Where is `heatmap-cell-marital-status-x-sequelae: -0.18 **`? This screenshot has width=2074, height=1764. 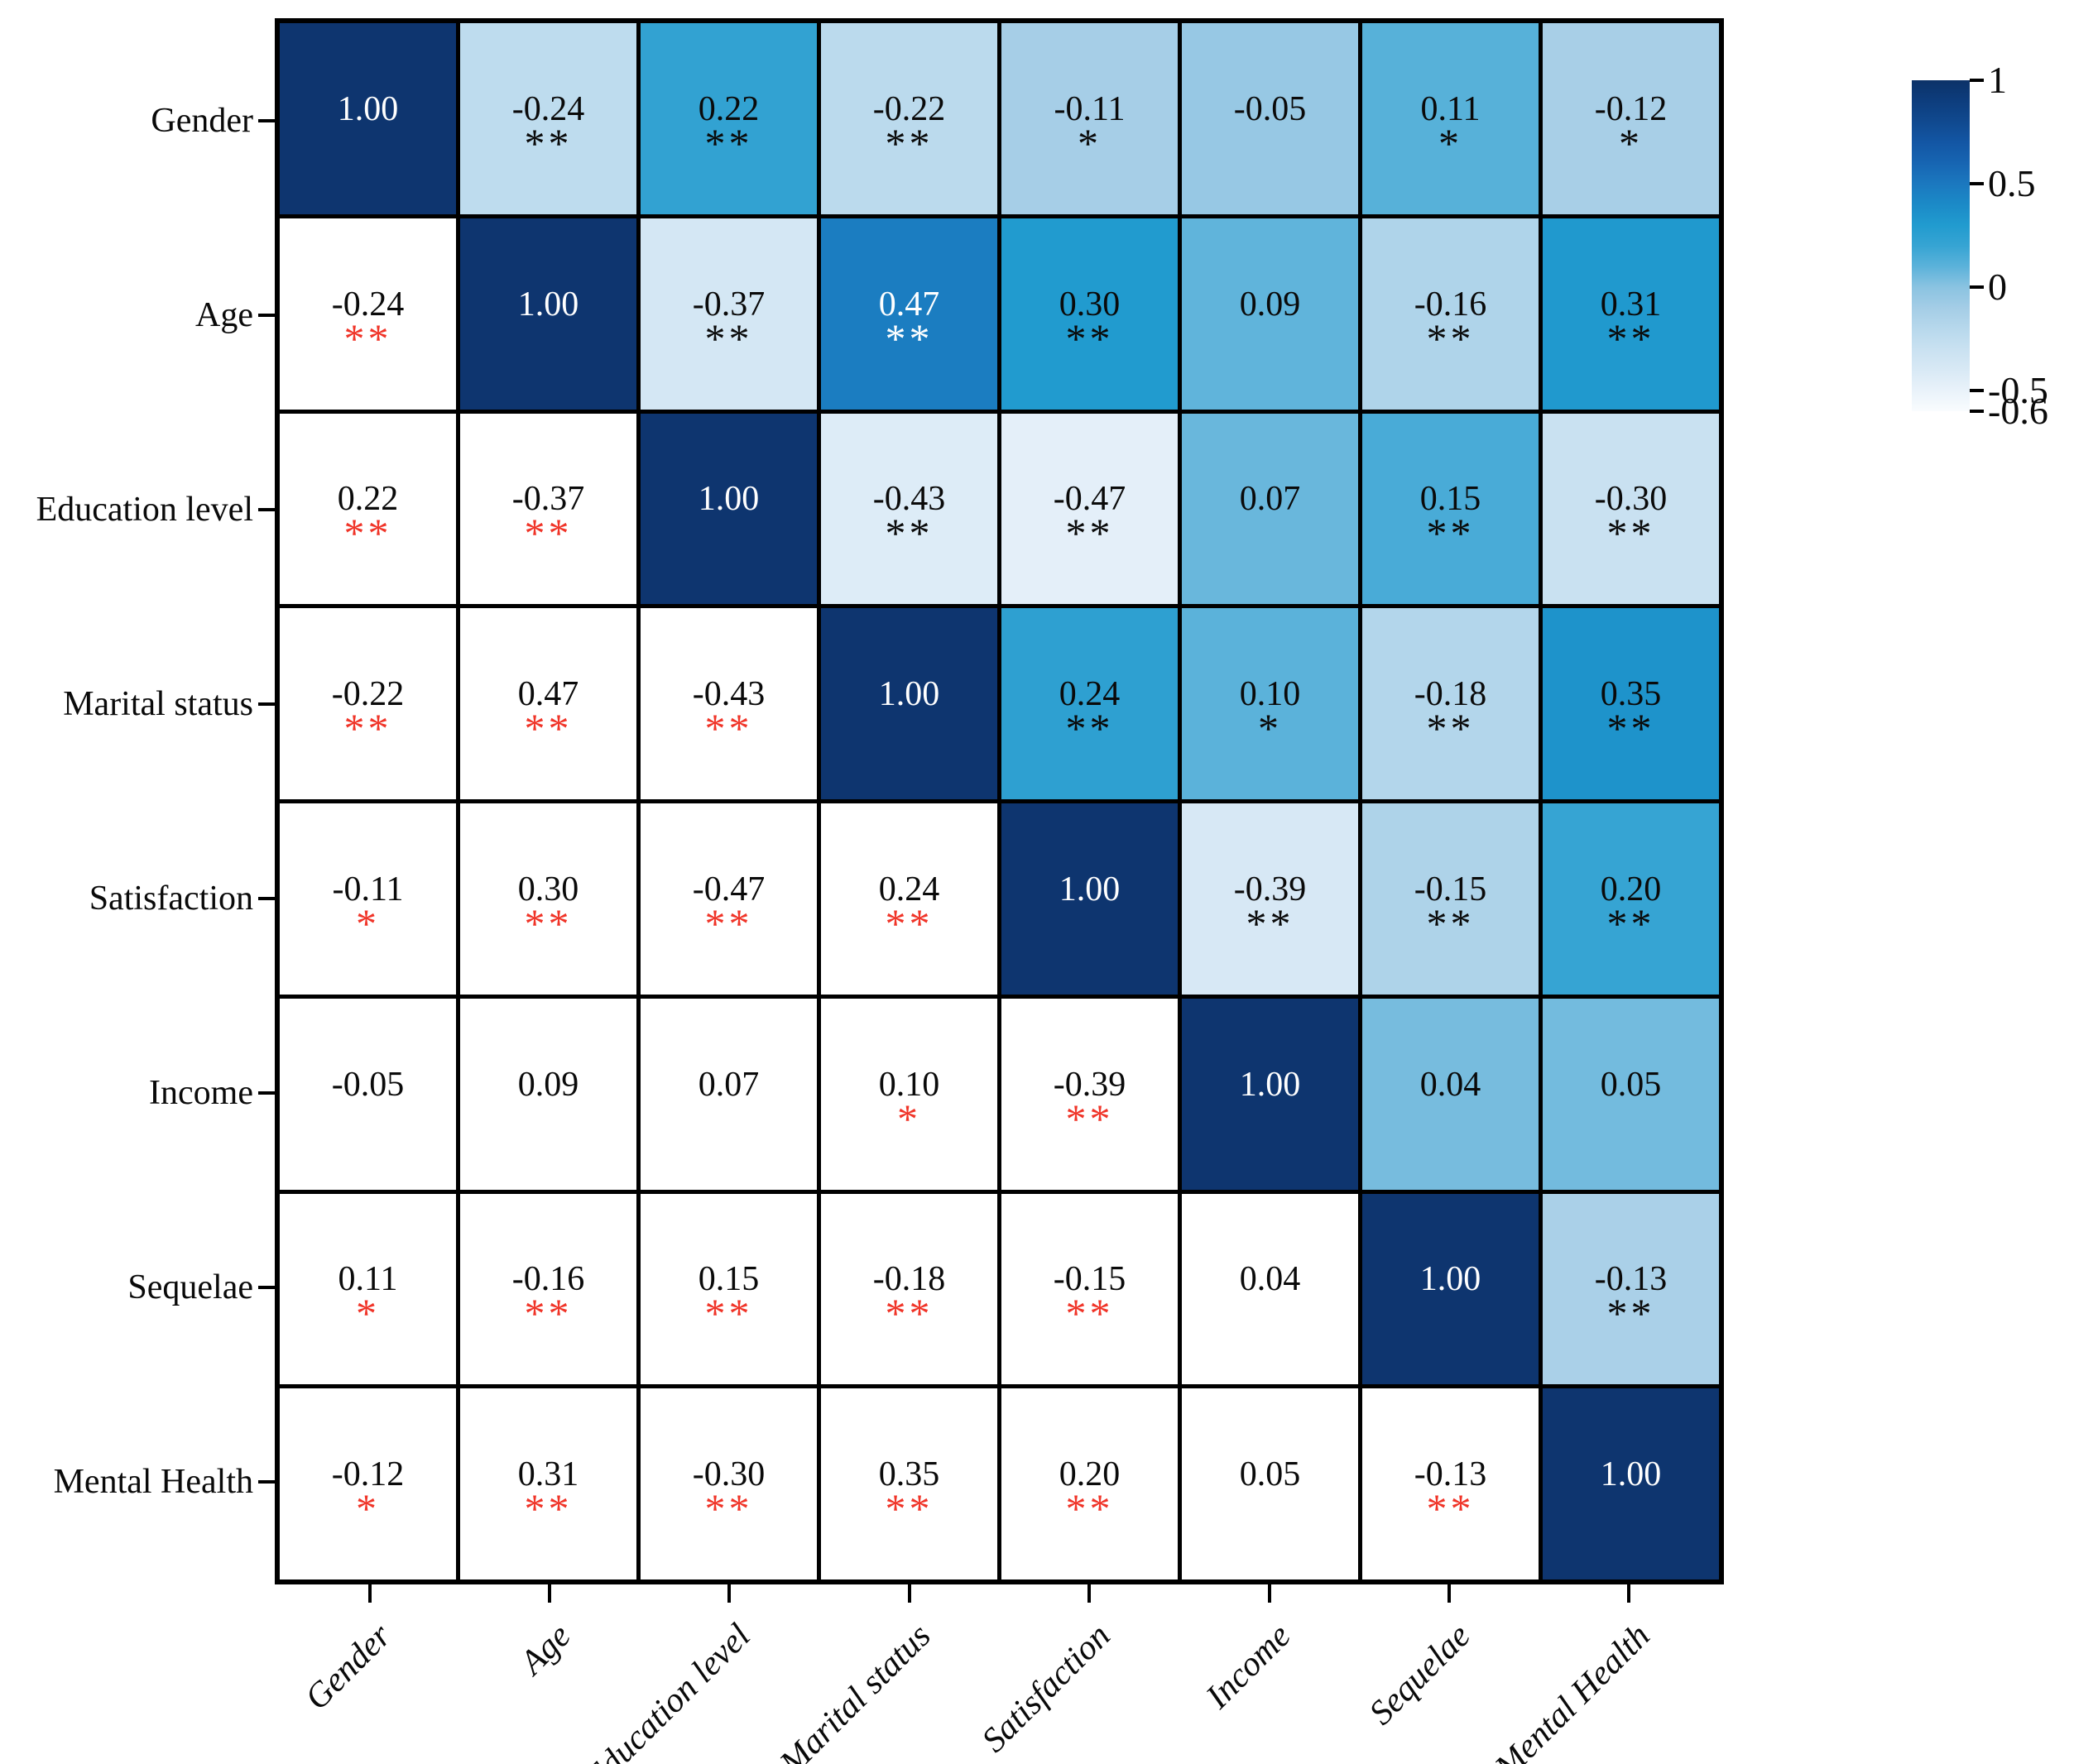
heatmap-cell-marital-status-x-sequelae: -0.18 ** is located at coordinates (1451, 704).